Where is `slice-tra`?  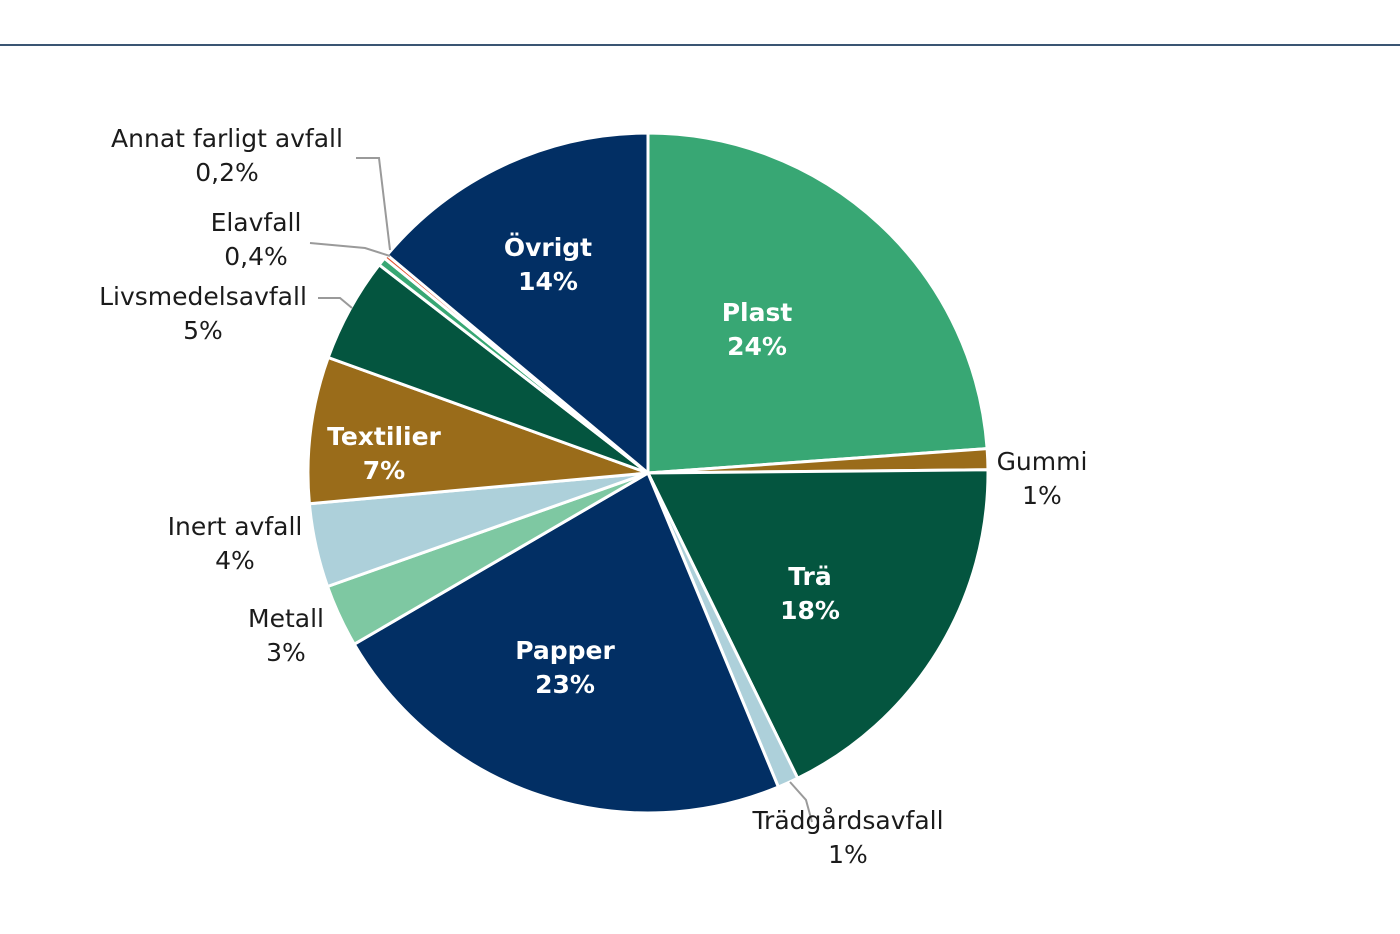 slice-tra is located at coordinates (818, 624).